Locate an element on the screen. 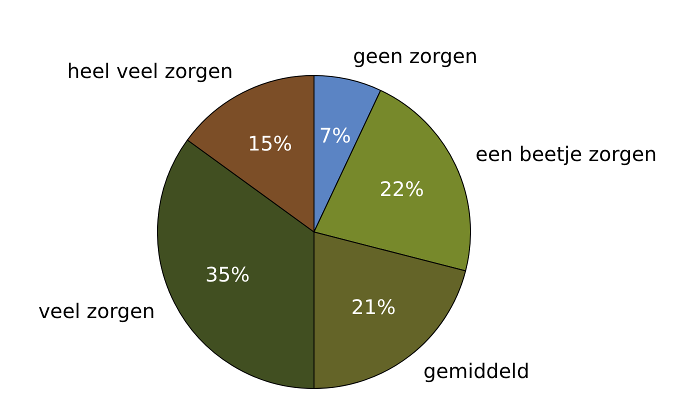 The height and width of the screenshot is (398, 694). slice-label: geen zorgen is located at coordinates (415, 56).